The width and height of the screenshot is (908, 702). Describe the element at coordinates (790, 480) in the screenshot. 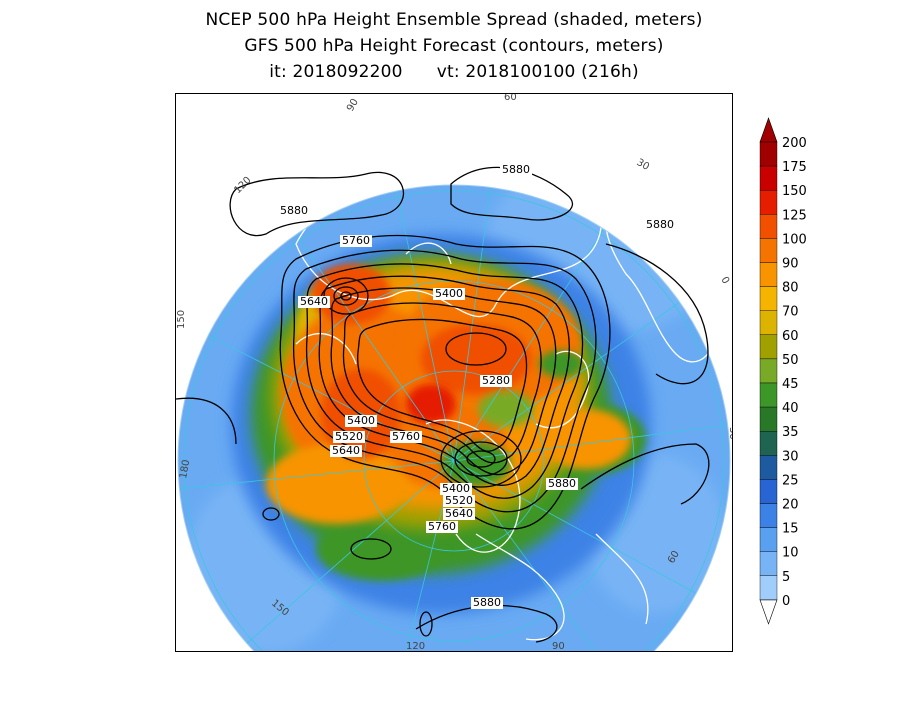

I see `colorbar-label: 25` at that location.